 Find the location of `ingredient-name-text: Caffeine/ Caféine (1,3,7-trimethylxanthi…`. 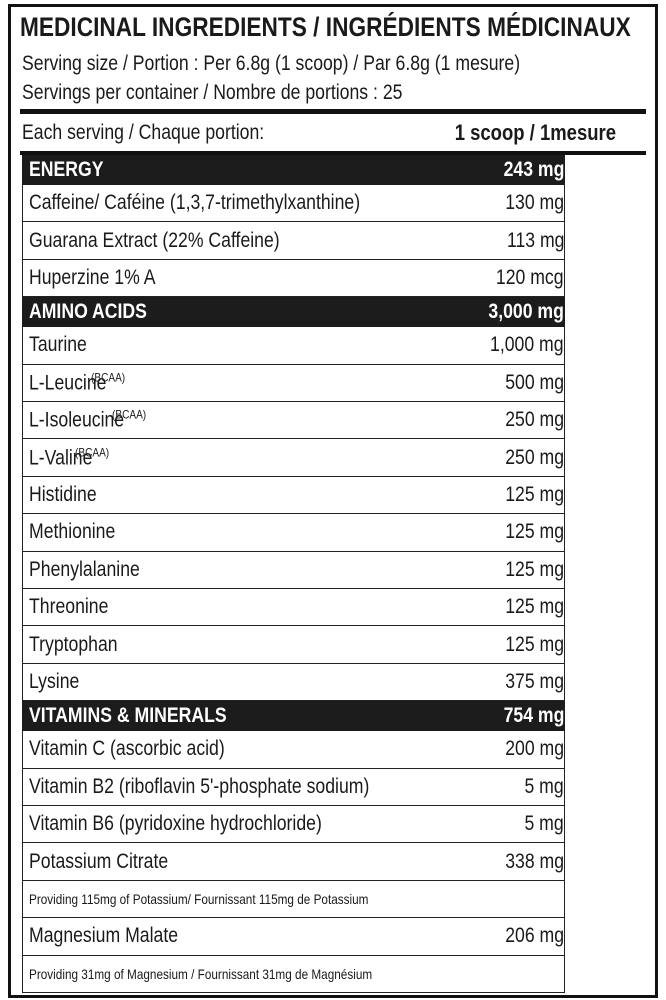

ingredient-name-text: Caffeine/ Caféine (1,3,7-trimethylxanthi… is located at coordinates (195, 203).